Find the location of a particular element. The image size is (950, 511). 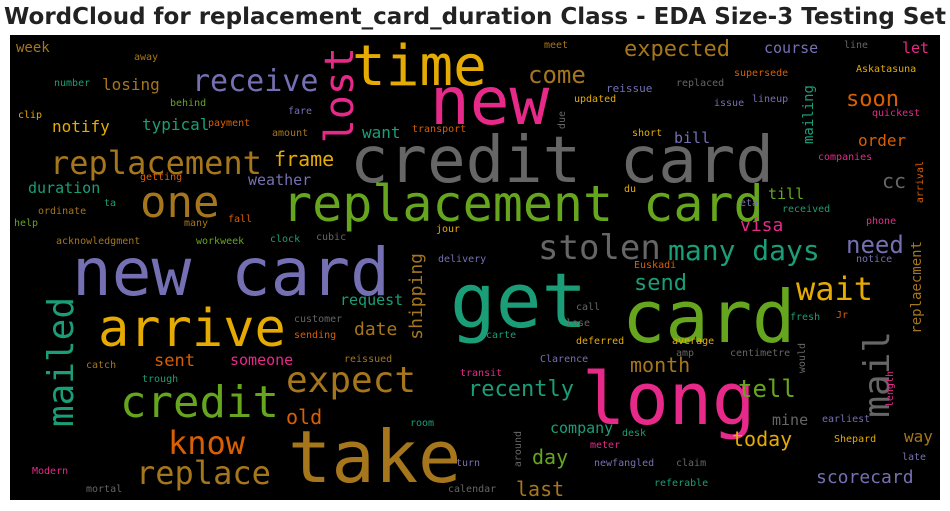

word-scorecard: scorecard is located at coordinates (865, 477).